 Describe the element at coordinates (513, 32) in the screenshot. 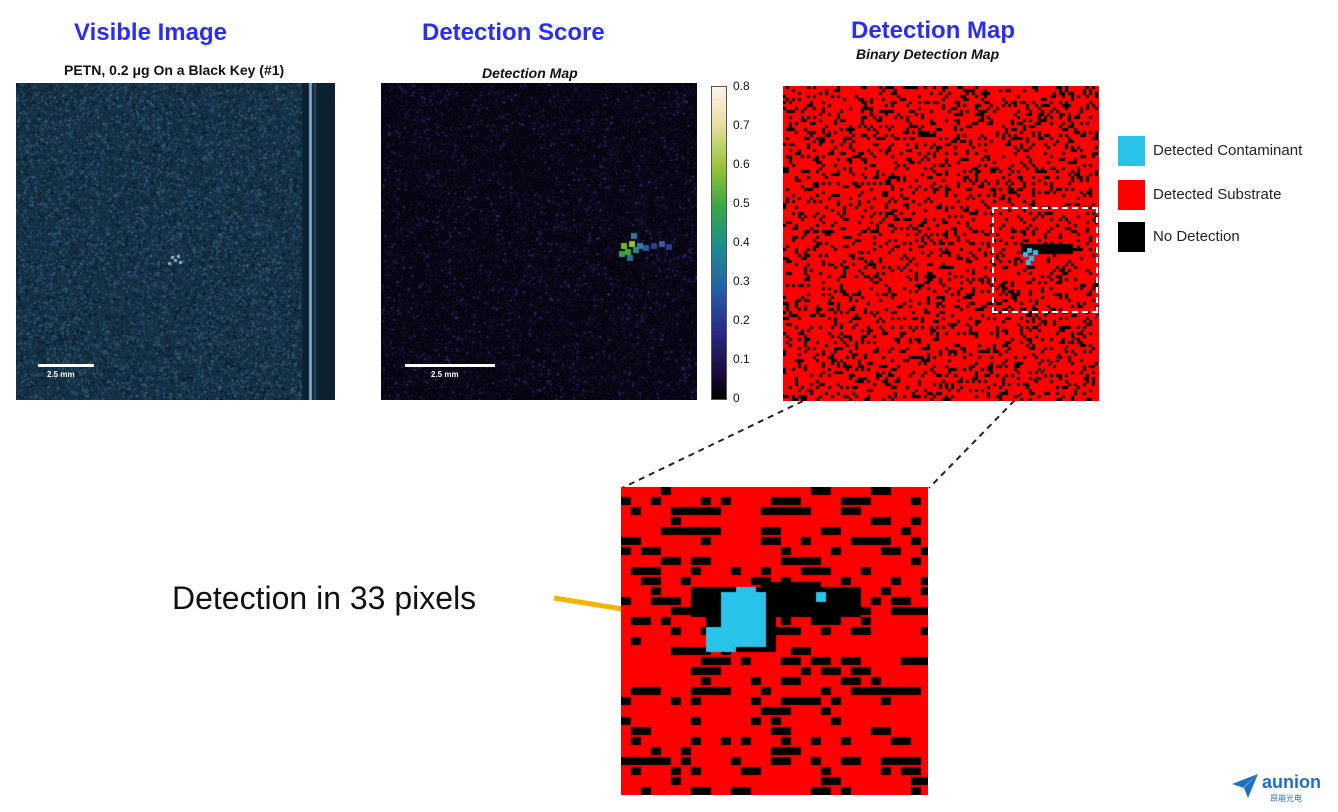

I see `detection-score-title: Detection Score` at that location.